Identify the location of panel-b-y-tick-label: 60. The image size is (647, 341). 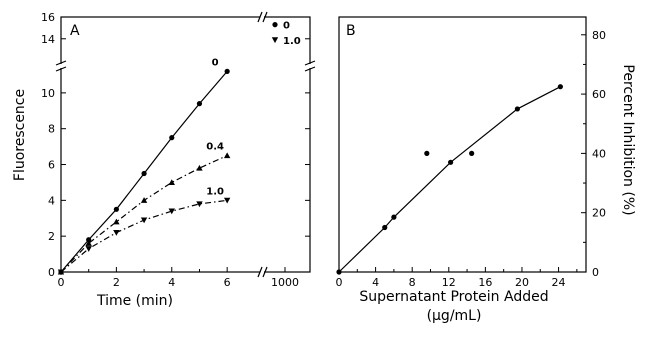
(599, 94).